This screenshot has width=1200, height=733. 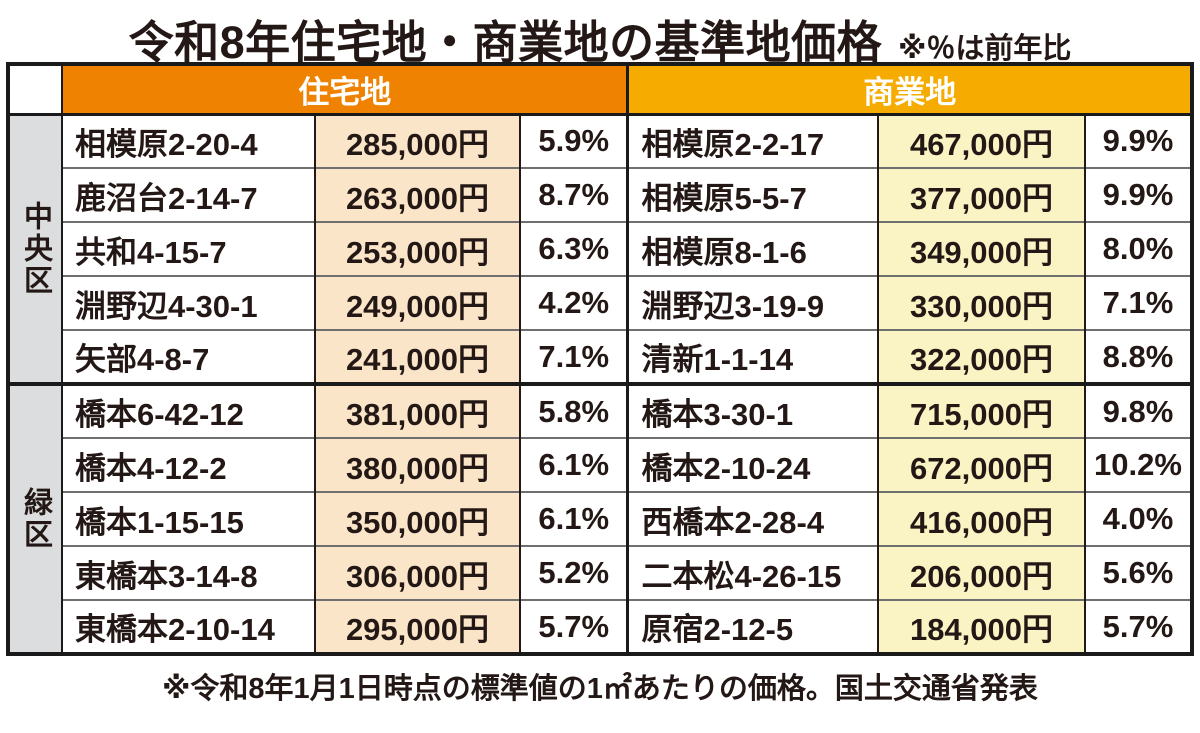 I want to click on commercial-price: 184,000円, so click(x=980, y=626).